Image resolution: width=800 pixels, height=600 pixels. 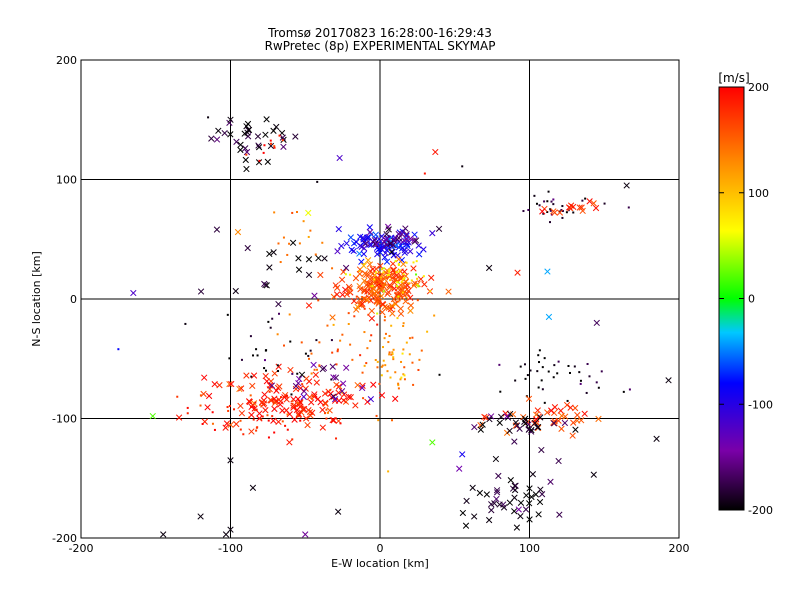 I want to click on x-tick-label: 200, so click(x=679, y=548).